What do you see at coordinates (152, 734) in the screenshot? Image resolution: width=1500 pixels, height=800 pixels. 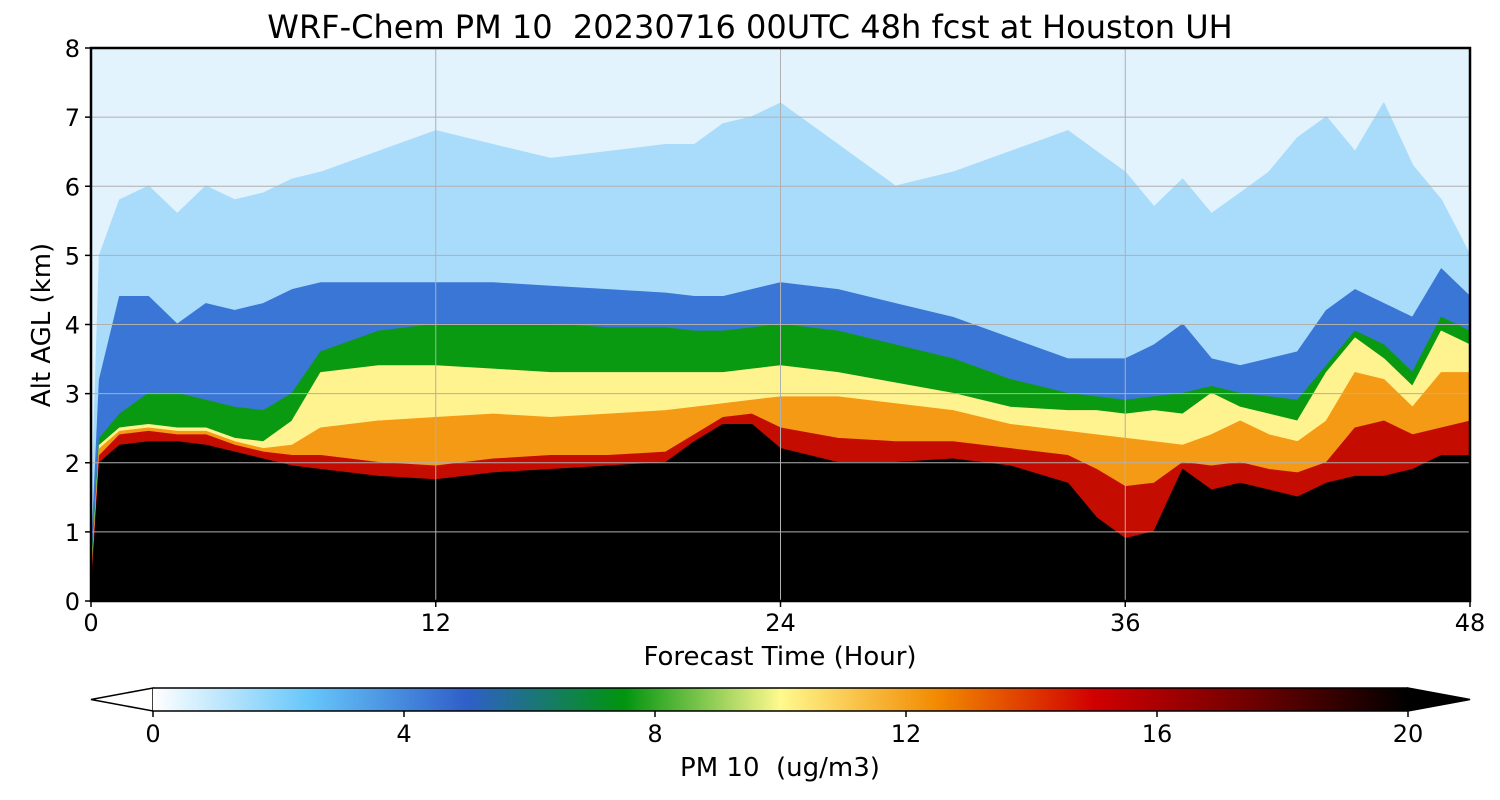 I see `colorbar-tick-label: 0` at bounding box center [152, 734].